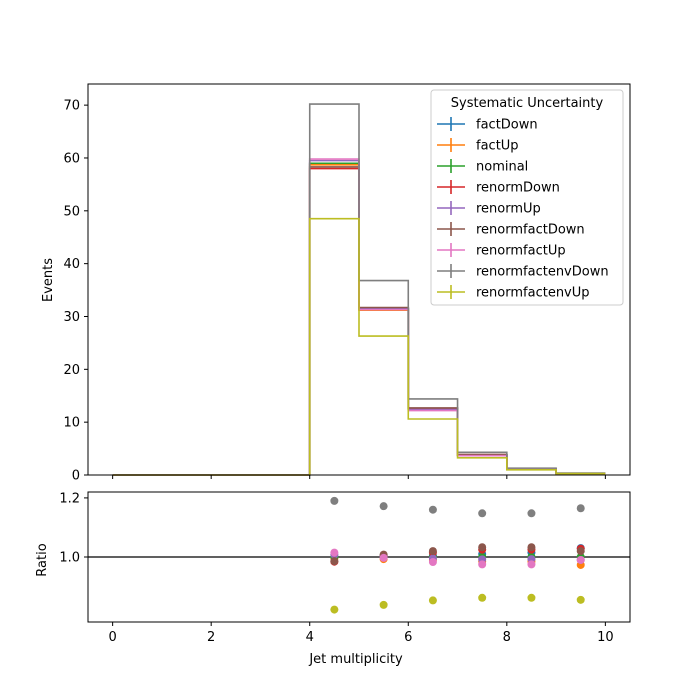  I want to click on histogram-y-tick-label: 70, so click(71, 106).